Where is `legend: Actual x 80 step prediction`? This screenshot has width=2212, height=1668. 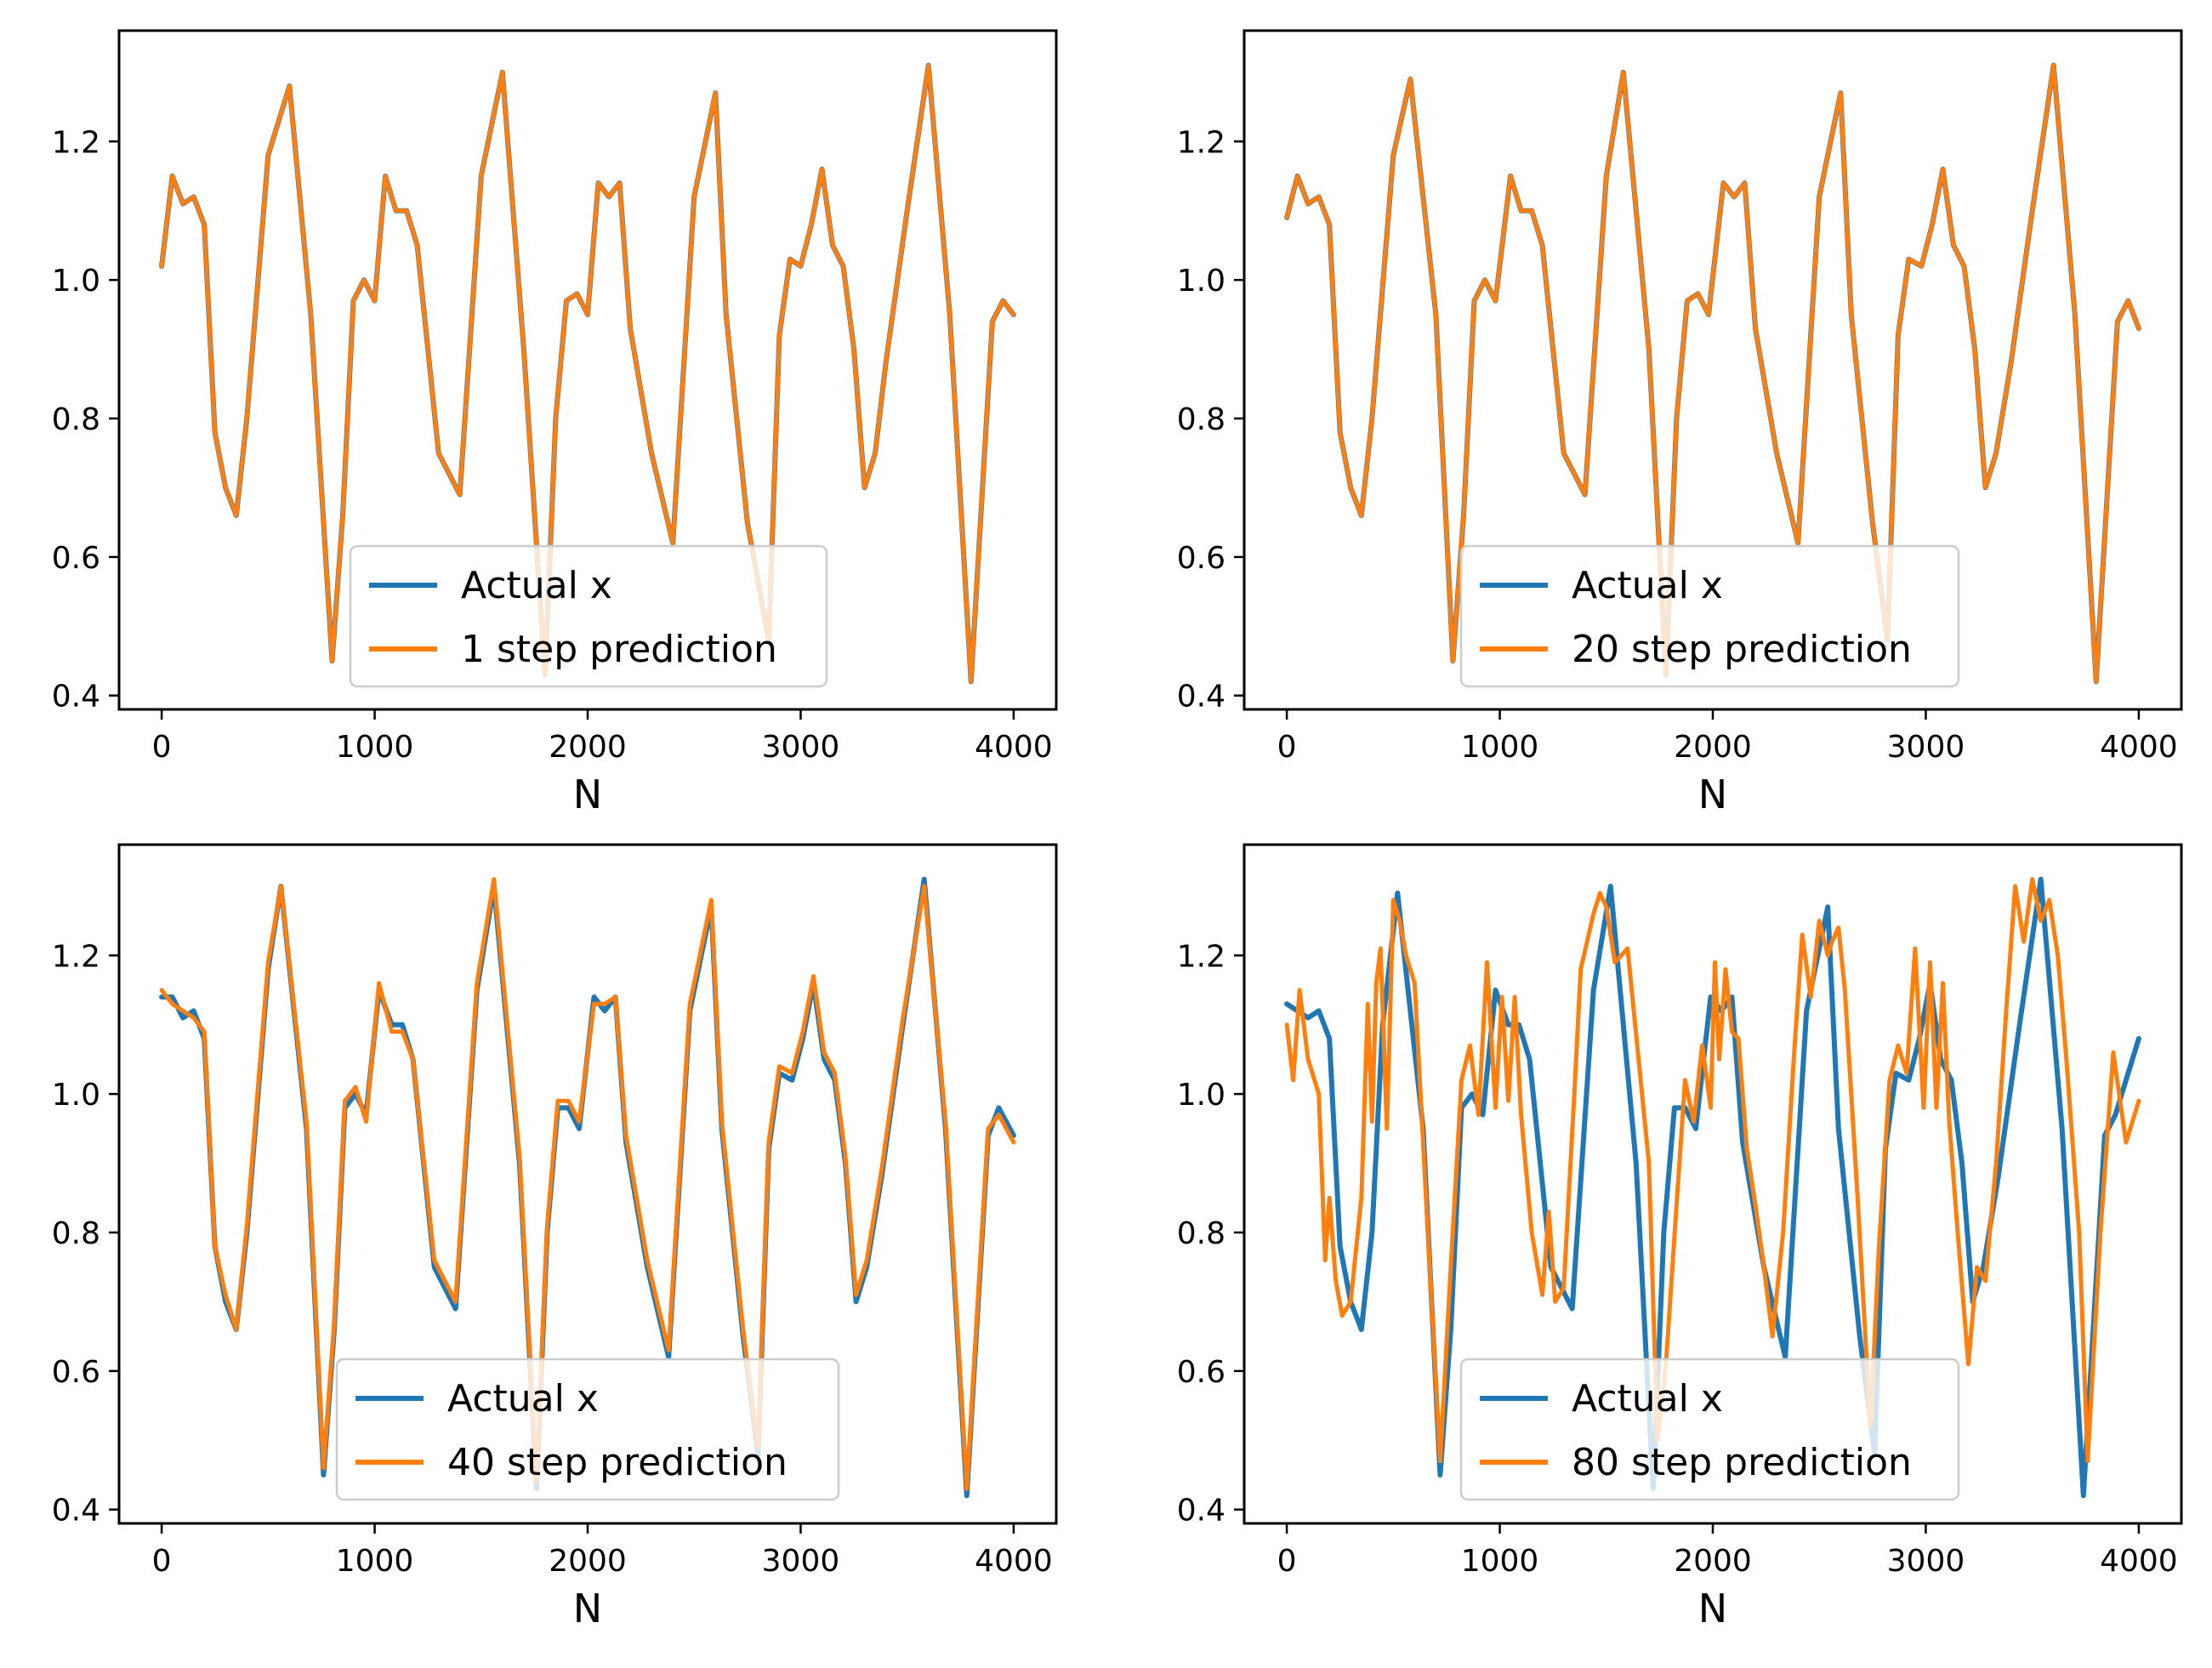 legend: Actual x 80 step prediction is located at coordinates (1710, 1429).